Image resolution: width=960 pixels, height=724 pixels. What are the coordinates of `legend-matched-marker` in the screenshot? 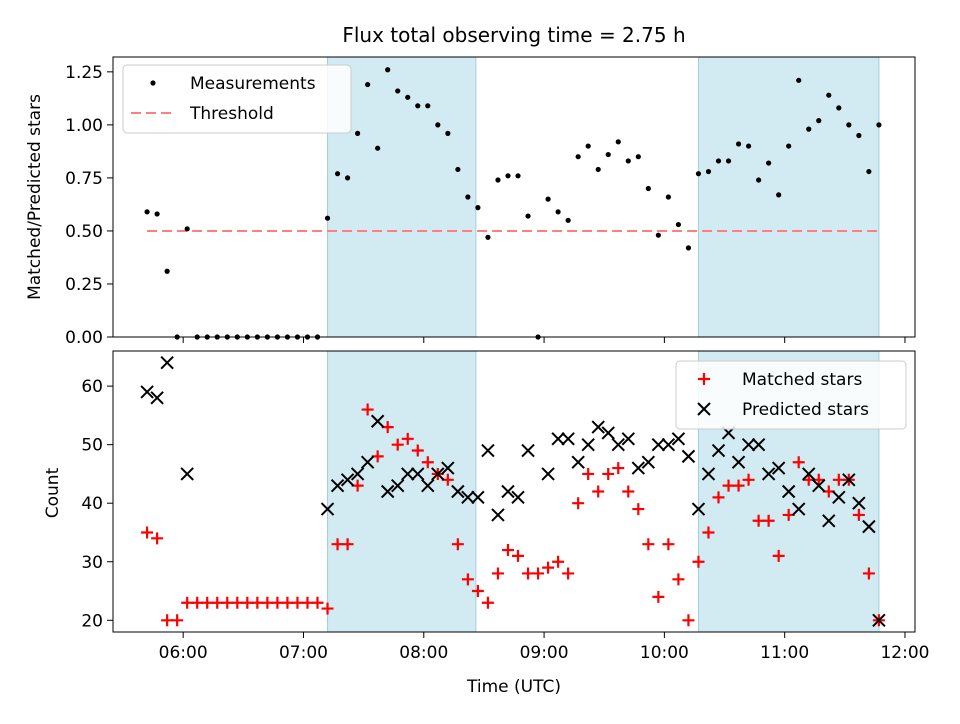 It's located at (704, 379).